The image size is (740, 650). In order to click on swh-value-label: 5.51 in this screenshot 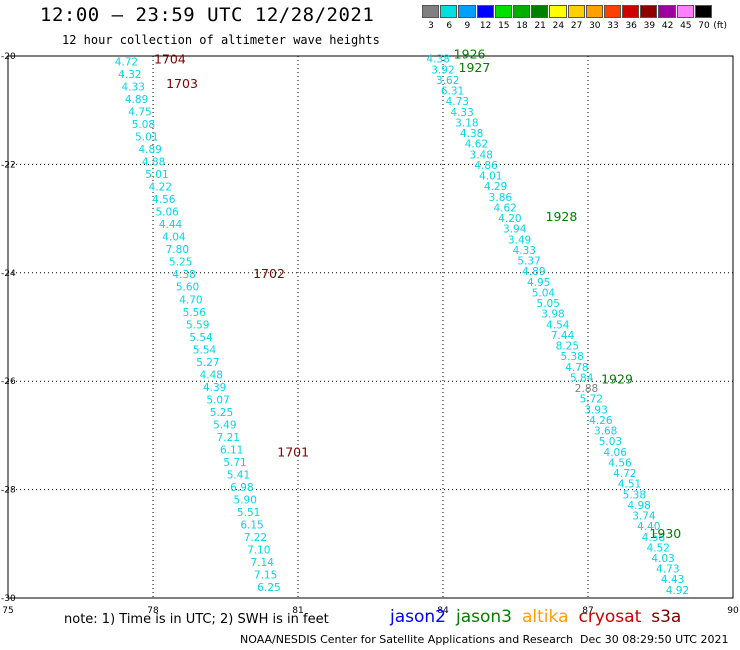, I will do `click(248, 513)`.